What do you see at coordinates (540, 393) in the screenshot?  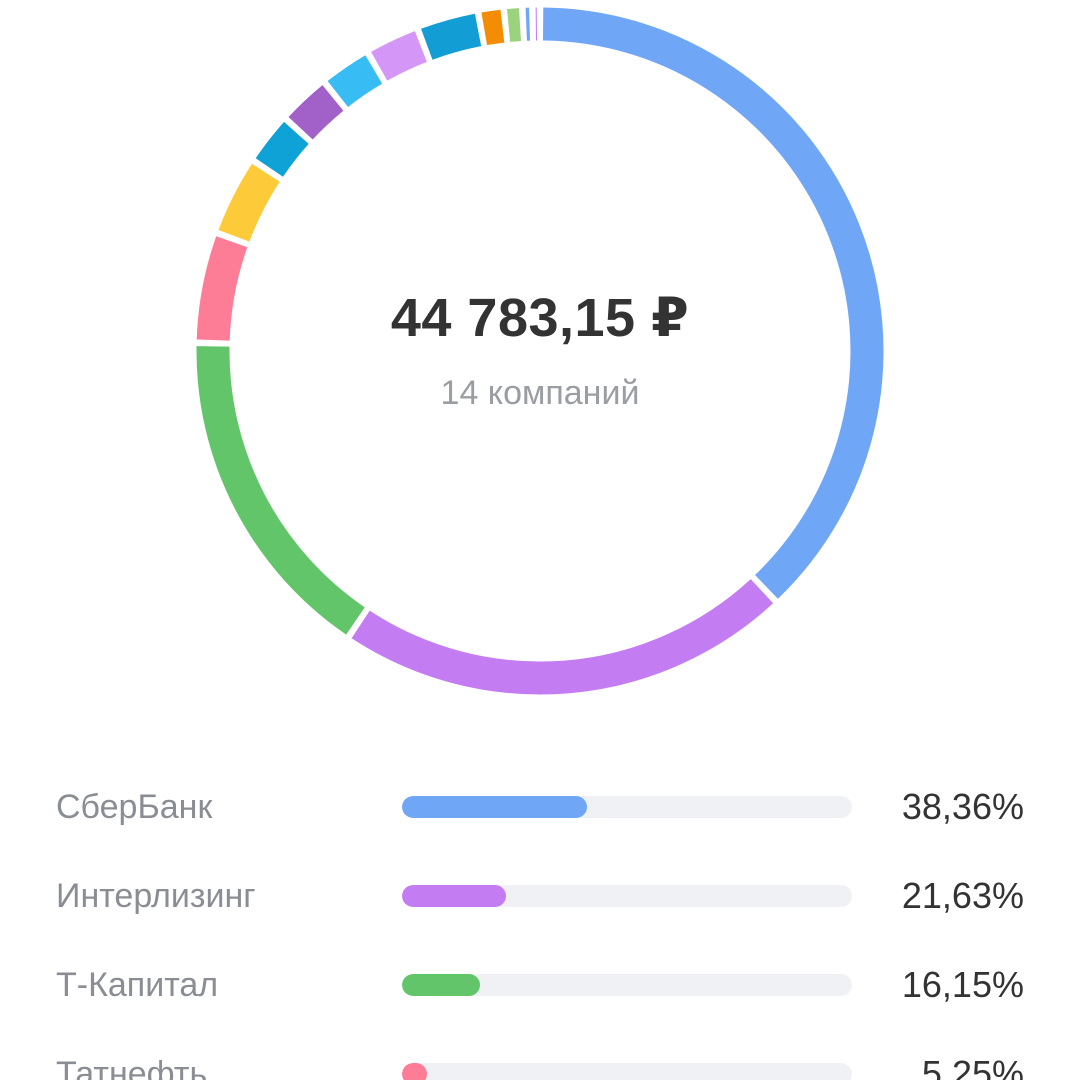 I see `companies-count: 14 компаний` at bounding box center [540, 393].